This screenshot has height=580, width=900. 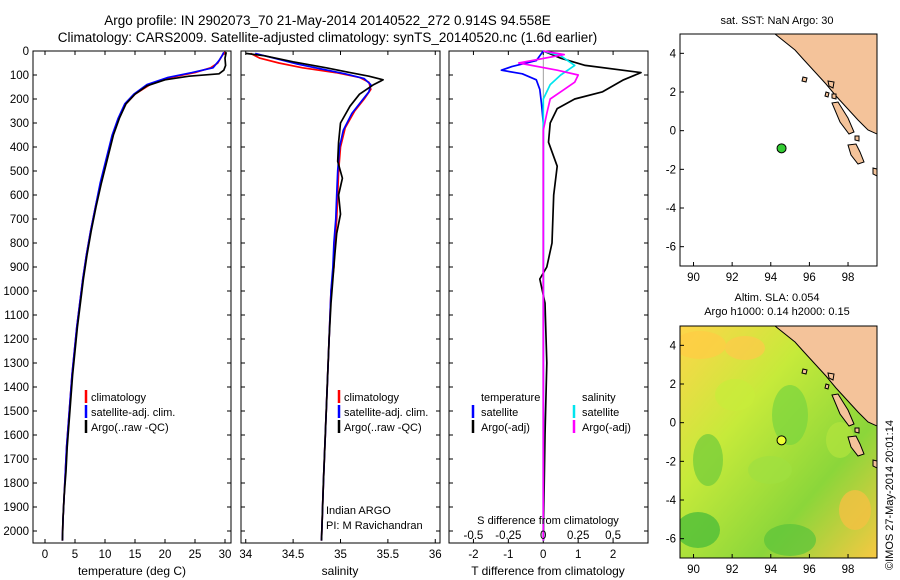 What do you see at coordinates (474, 536) in the screenshot?
I see `s-tick-label: -0.5` at bounding box center [474, 536].